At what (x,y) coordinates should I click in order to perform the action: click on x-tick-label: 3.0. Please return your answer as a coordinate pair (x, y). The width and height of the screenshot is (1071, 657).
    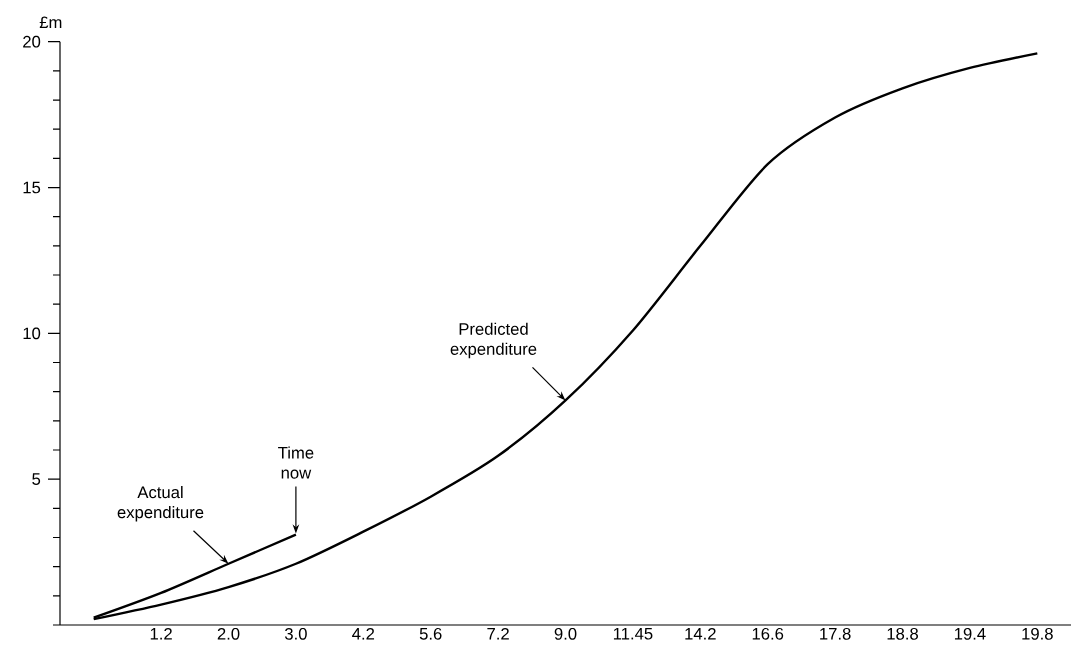
    Looking at the image, I should click on (295, 633).